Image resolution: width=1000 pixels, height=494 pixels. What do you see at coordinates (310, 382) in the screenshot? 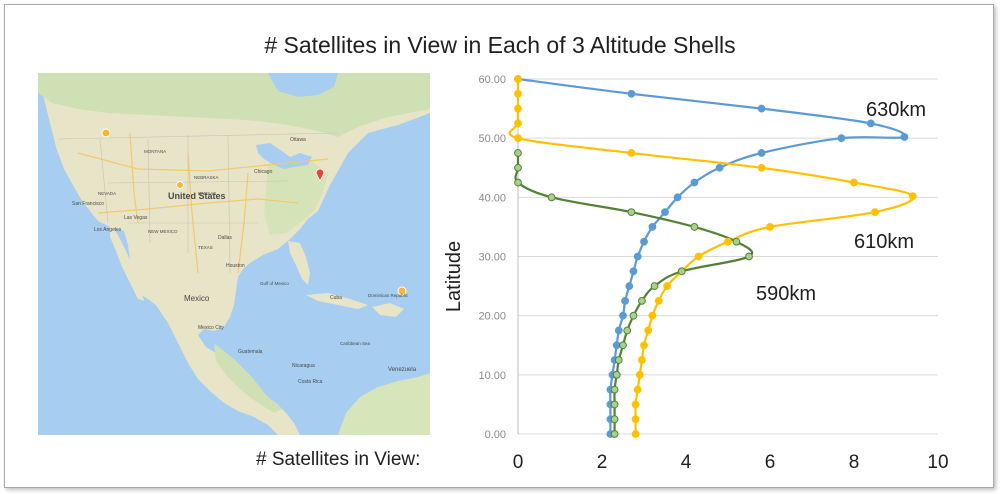
I see `map-label-costa-rica: Costa Rica` at bounding box center [310, 382].